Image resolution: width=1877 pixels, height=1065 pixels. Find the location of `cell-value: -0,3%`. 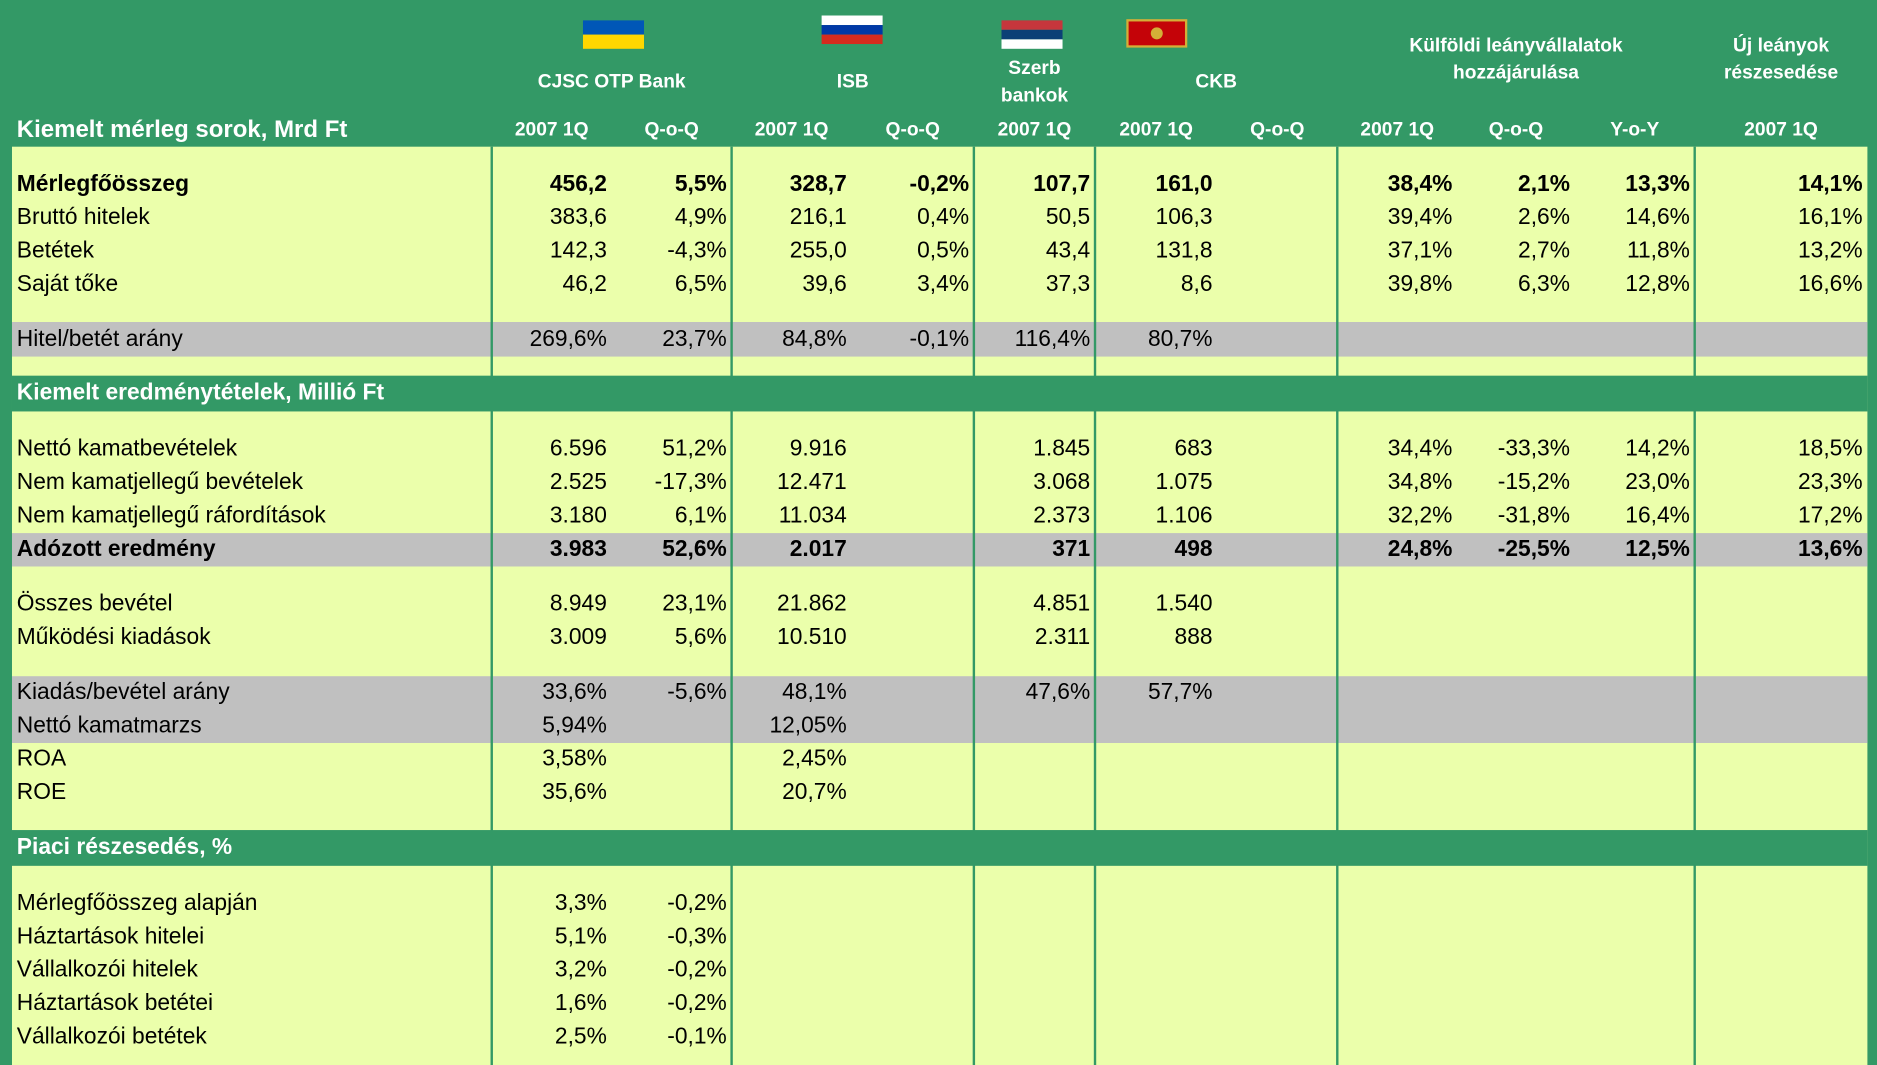

cell-value: -0,3% is located at coordinates (697, 937).